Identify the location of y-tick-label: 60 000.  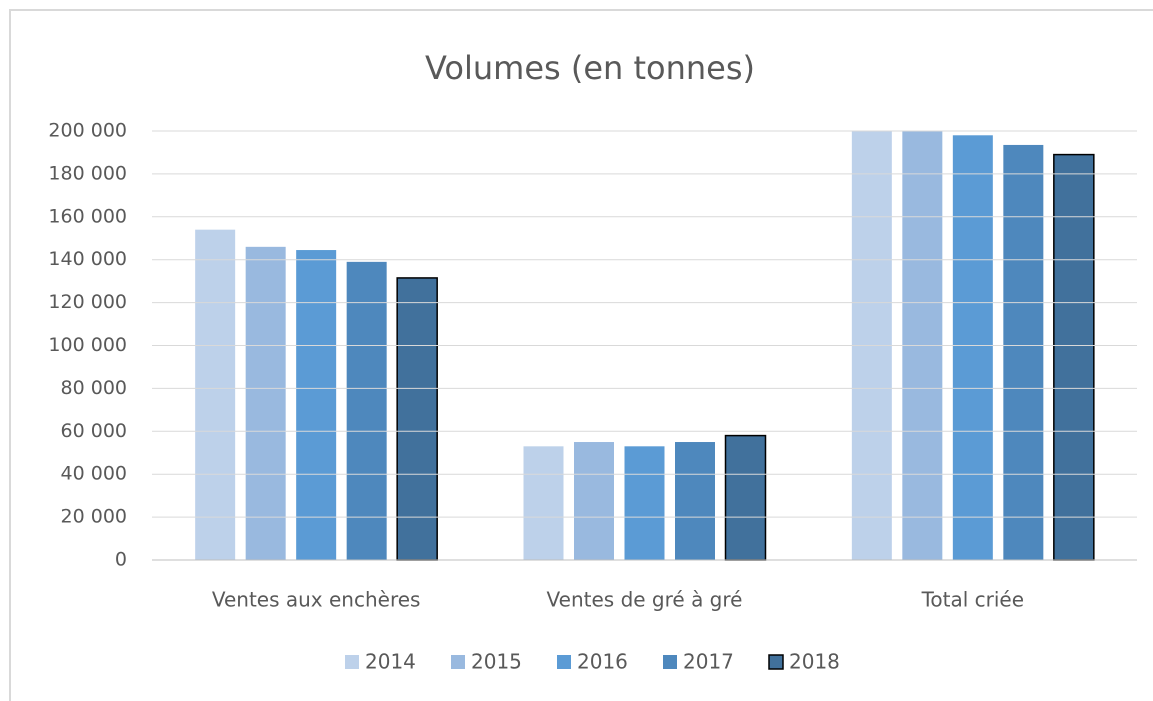
(94, 431).